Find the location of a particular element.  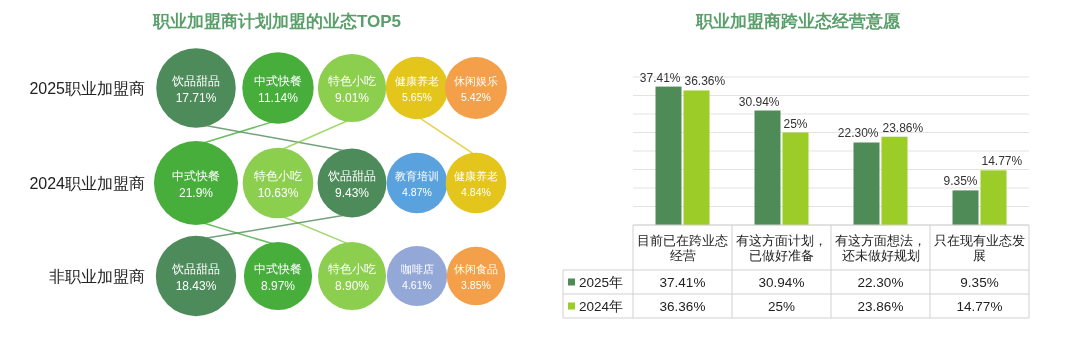

text: 25% is located at coordinates (795, 123).